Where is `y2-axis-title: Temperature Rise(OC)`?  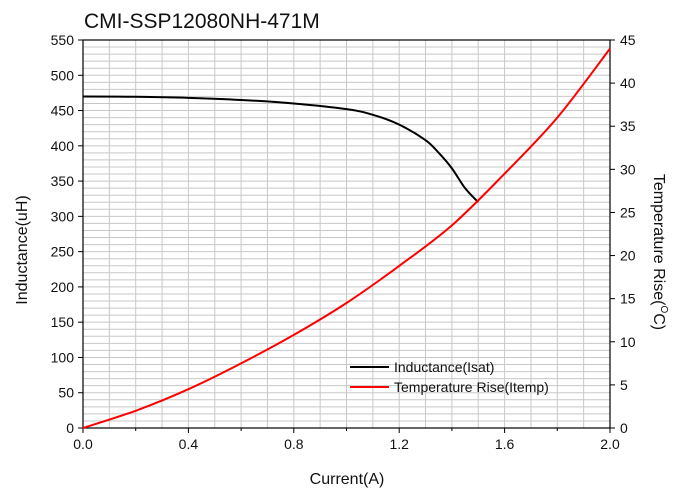 y2-axis-title: Temperature Rise(OC) is located at coordinates (659, 252).